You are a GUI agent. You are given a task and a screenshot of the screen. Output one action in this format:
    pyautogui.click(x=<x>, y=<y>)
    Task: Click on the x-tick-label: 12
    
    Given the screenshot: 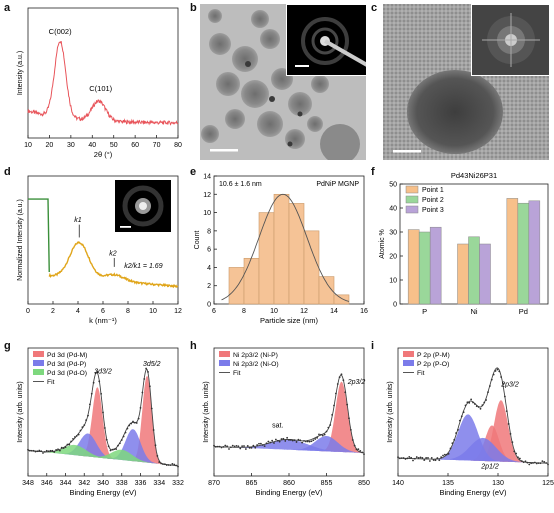 What is the action you would take?
    pyautogui.click(x=304, y=311)
    